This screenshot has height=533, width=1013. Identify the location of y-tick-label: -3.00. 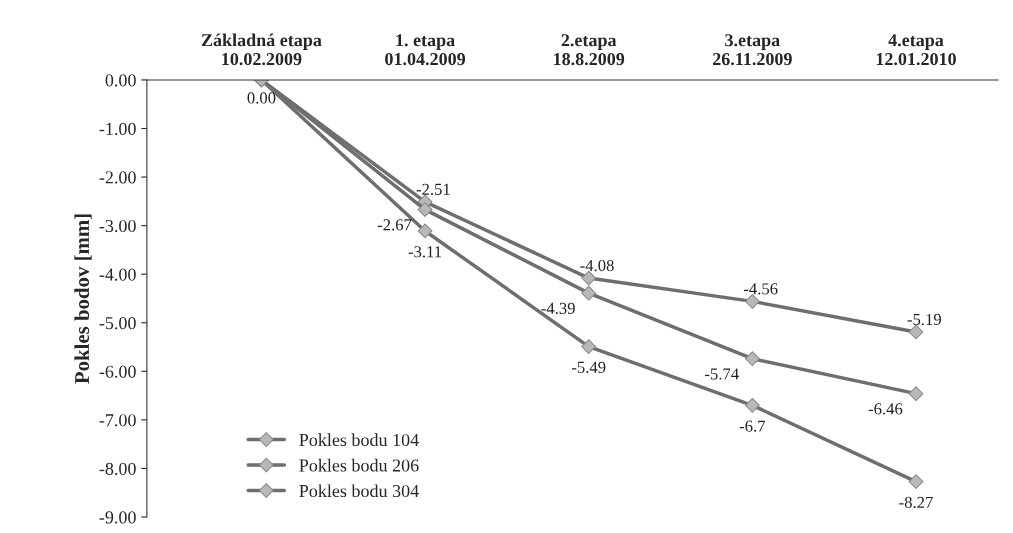
(117, 226).